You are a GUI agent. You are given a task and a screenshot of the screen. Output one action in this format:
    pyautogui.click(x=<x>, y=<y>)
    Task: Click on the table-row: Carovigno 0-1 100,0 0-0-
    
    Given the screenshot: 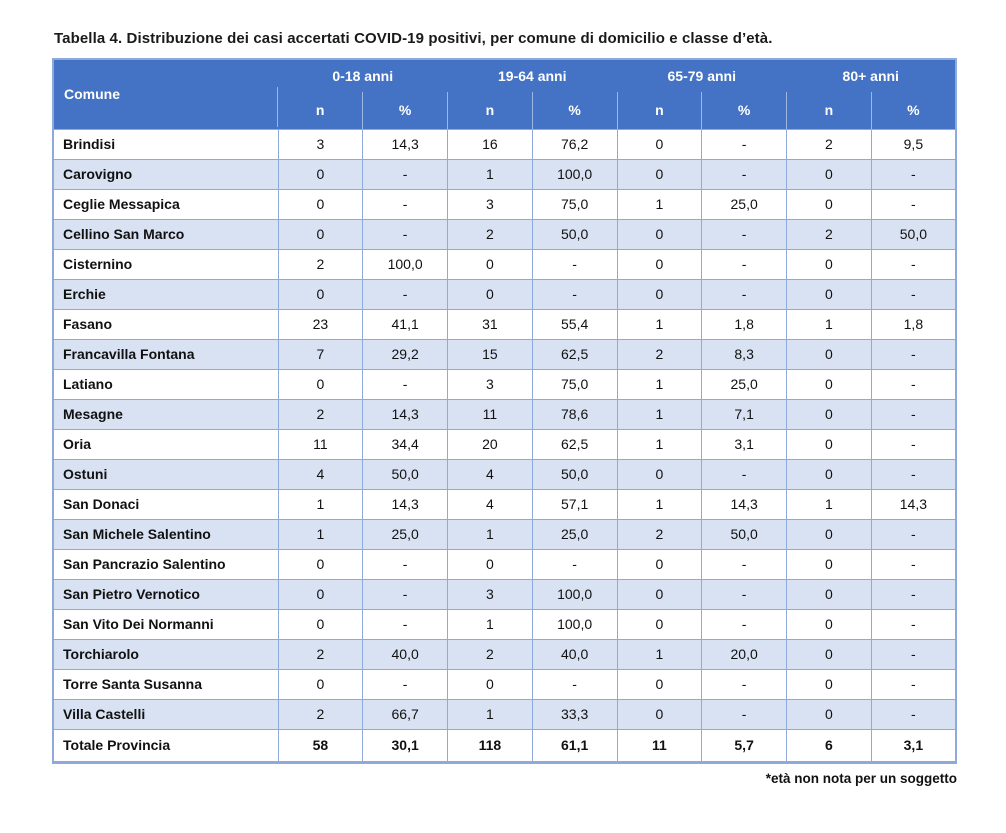 What is the action you would take?
    pyautogui.click(x=504, y=173)
    